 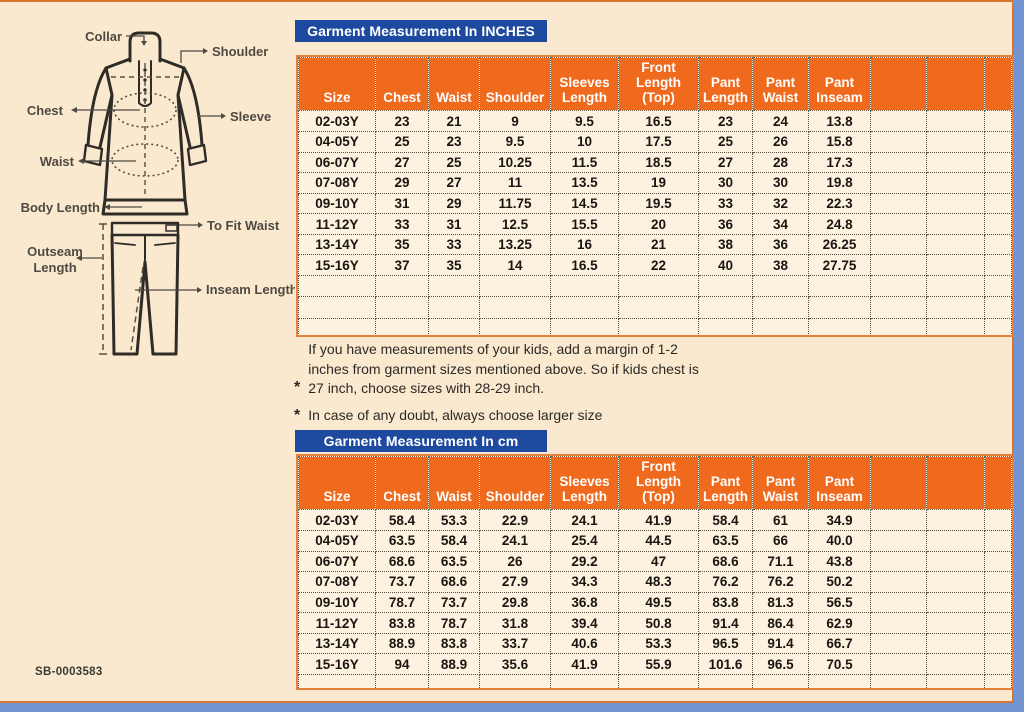 I want to click on value-cell: 53.3, so click(x=454, y=520).